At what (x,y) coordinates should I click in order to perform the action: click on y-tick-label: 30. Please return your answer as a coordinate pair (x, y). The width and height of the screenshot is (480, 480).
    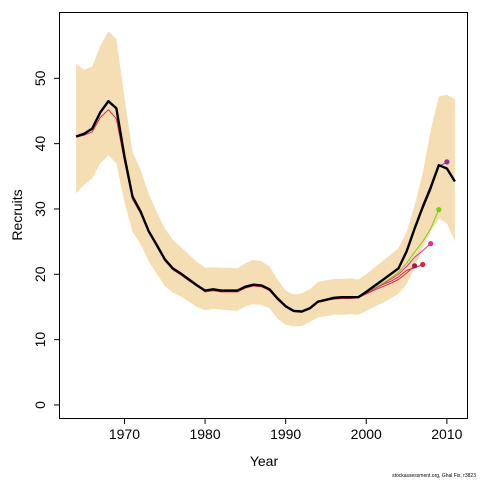
    Looking at the image, I should click on (40, 209).